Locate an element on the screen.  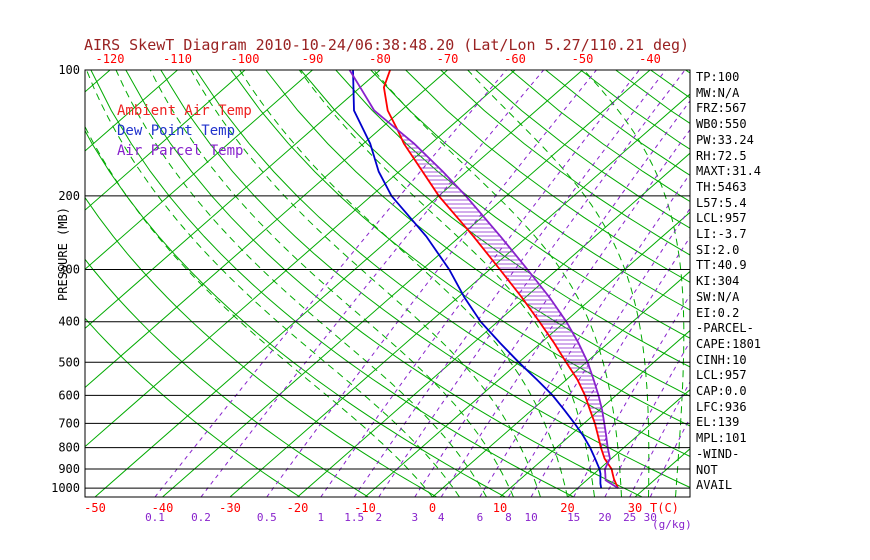
temp-unit-label: T(C) is located at coordinates (664, 508).